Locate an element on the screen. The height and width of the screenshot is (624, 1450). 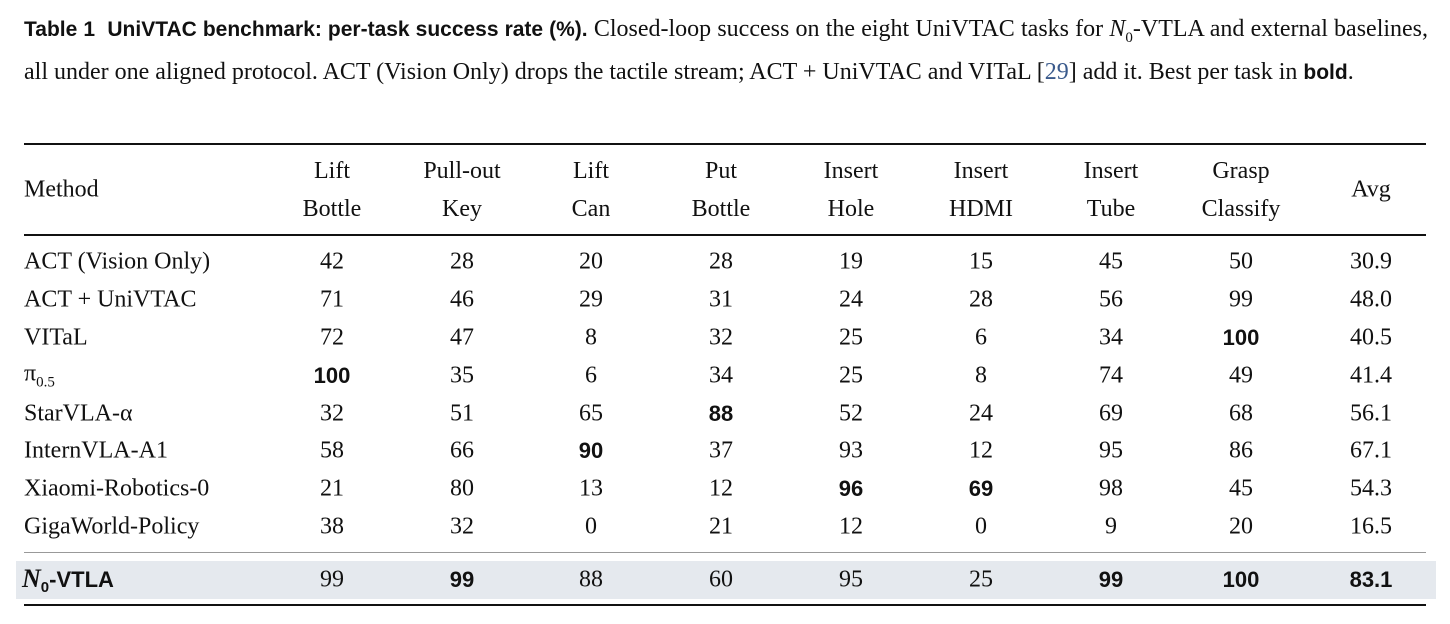
header-col-5: Insert Hole is located at coordinates (851, 190).